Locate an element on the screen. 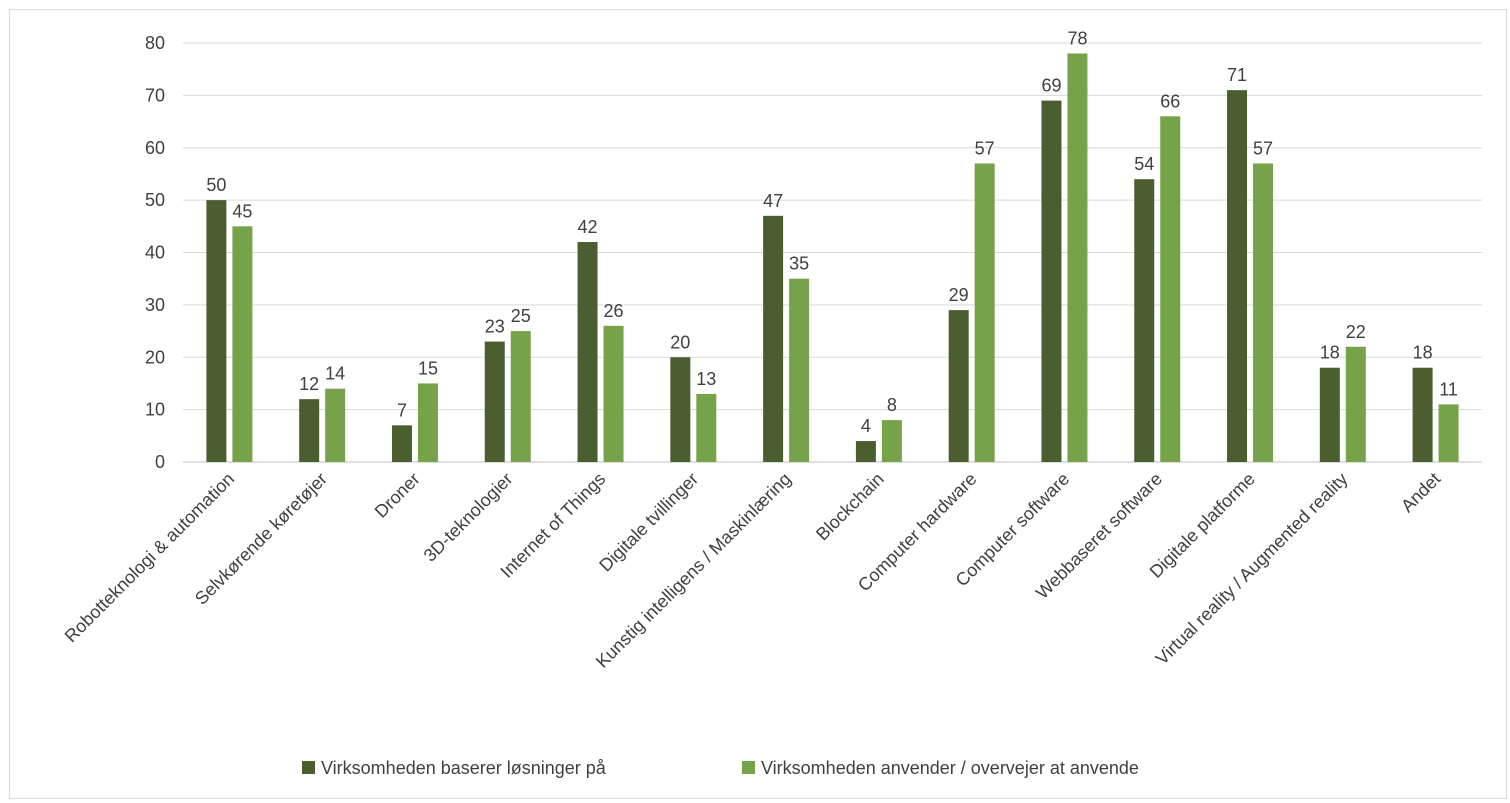  data-label: 20 is located at coordinates (680, 342).